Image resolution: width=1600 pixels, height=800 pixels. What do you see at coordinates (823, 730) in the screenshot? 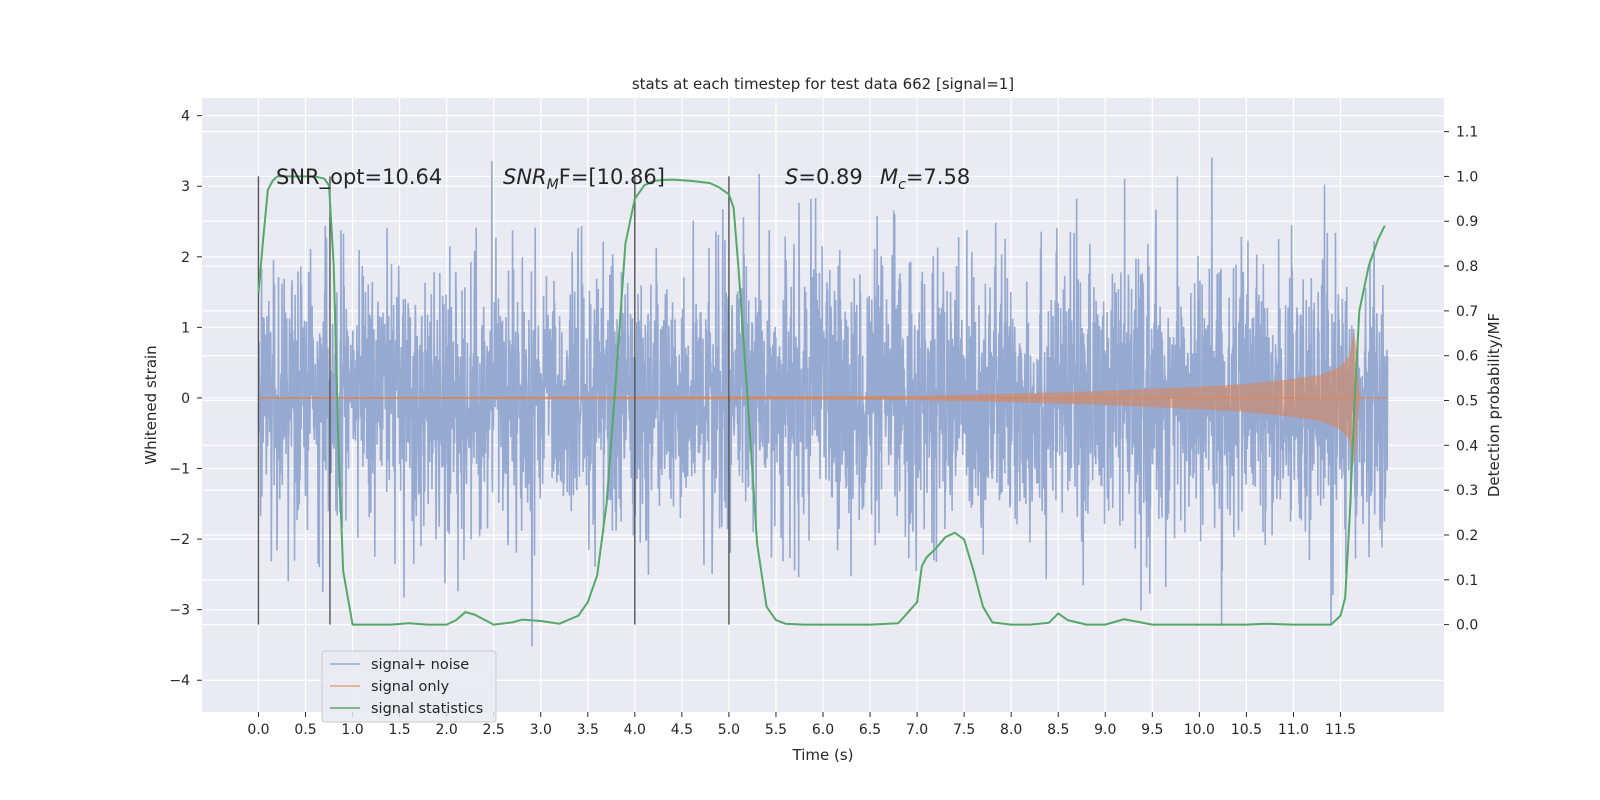
I see `x-tick-label-12: 6.0` at bounding box center [823, 730].